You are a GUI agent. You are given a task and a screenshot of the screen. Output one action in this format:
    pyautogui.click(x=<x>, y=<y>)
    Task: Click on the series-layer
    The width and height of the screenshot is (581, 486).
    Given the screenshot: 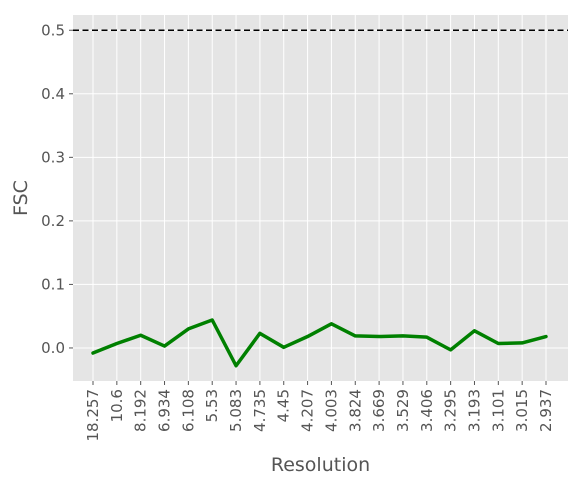 What is the action you would take?
    pyautogui.click(x=319, y=343)
    